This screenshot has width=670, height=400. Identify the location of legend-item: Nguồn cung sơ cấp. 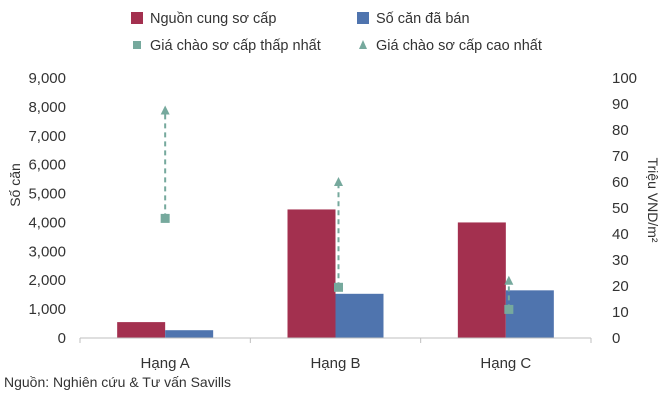
(203, 19).